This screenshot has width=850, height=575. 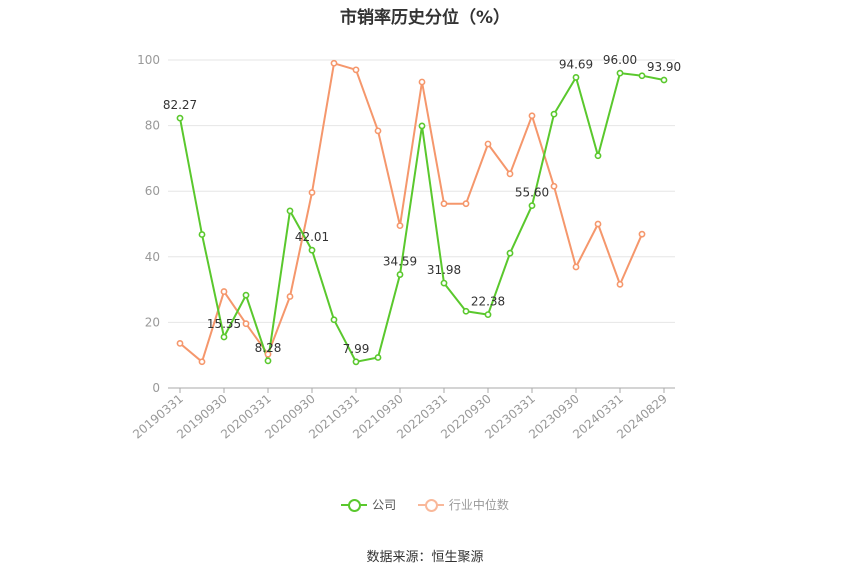 What do you see at coordinates (576, 64) in the screenshot?
I see `data-label: 94.69` at bounding box center [576, 64].